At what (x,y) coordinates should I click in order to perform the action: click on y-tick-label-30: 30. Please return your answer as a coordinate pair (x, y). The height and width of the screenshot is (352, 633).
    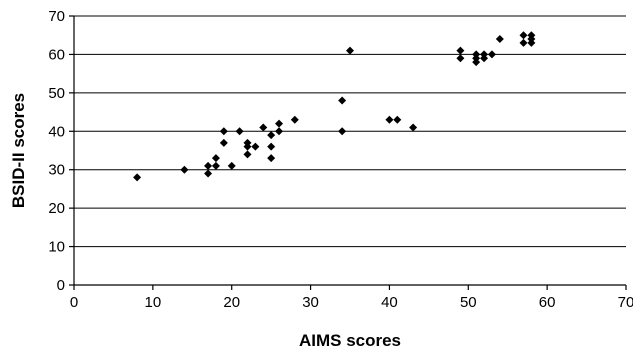
    Looking at the image, I should click on (56, 170).